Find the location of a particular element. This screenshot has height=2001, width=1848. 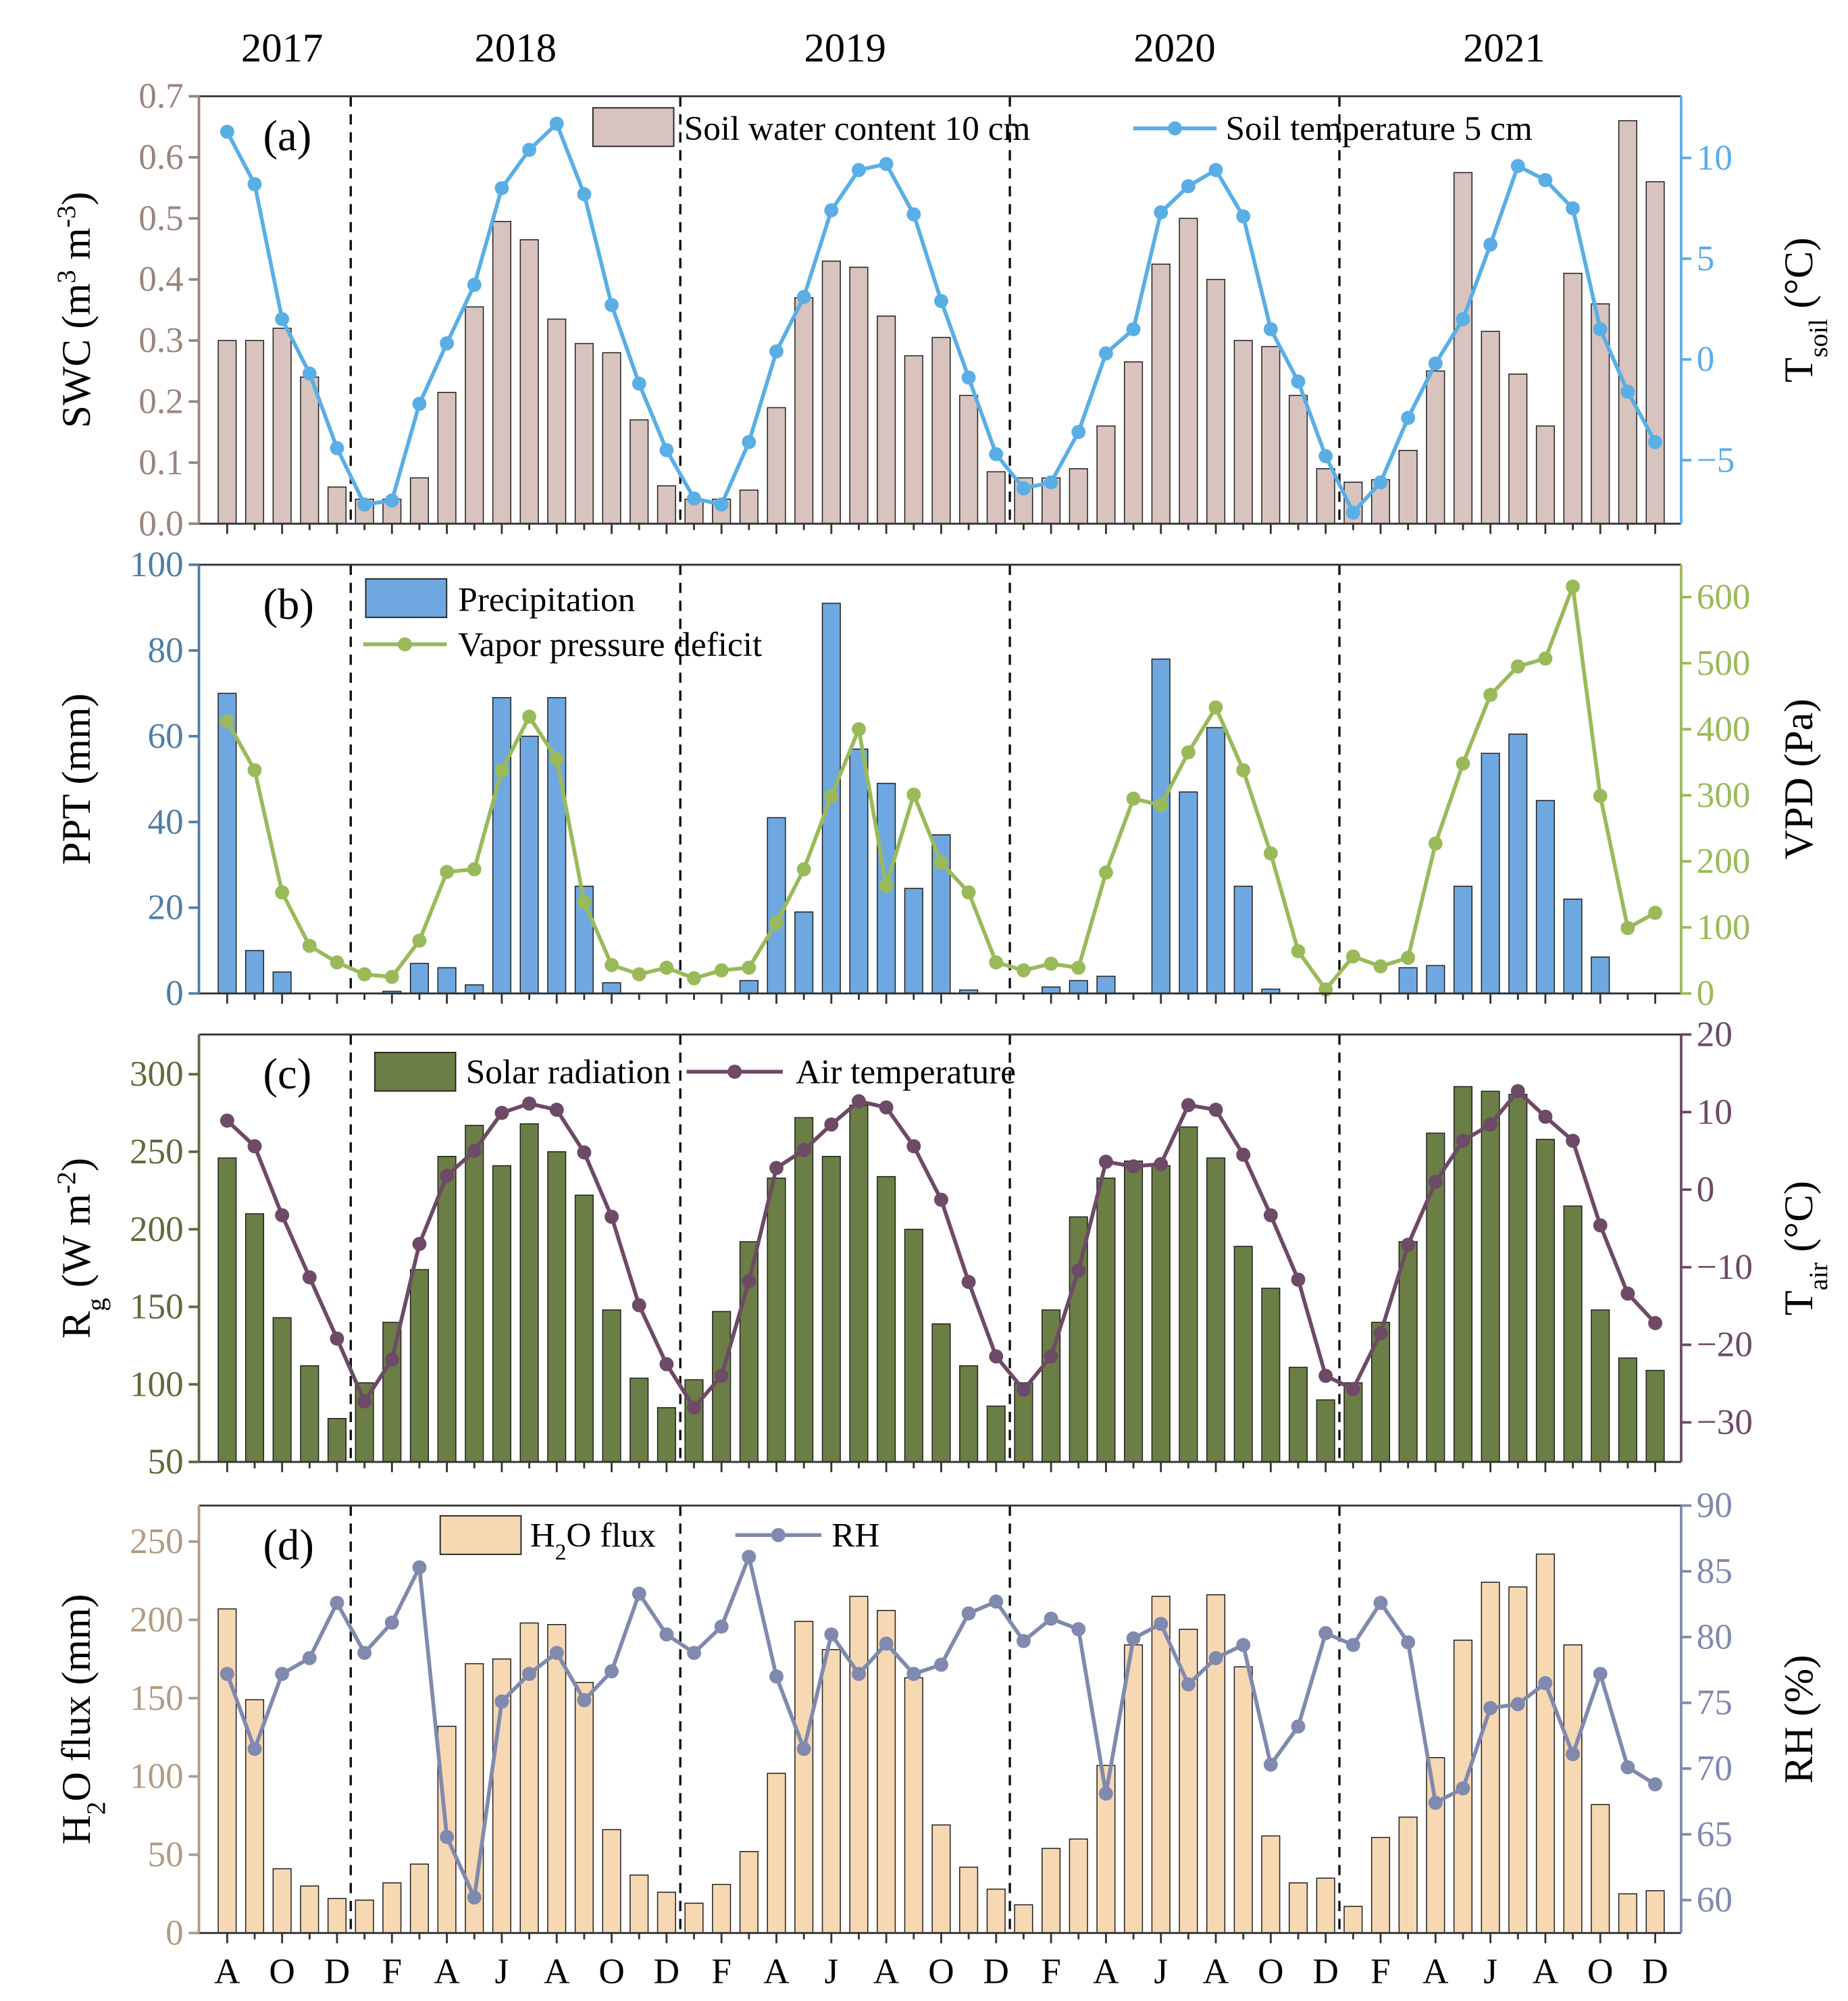

y-axis-label-left: SWC (m3 m-3) is located at coordinates (75, 310).